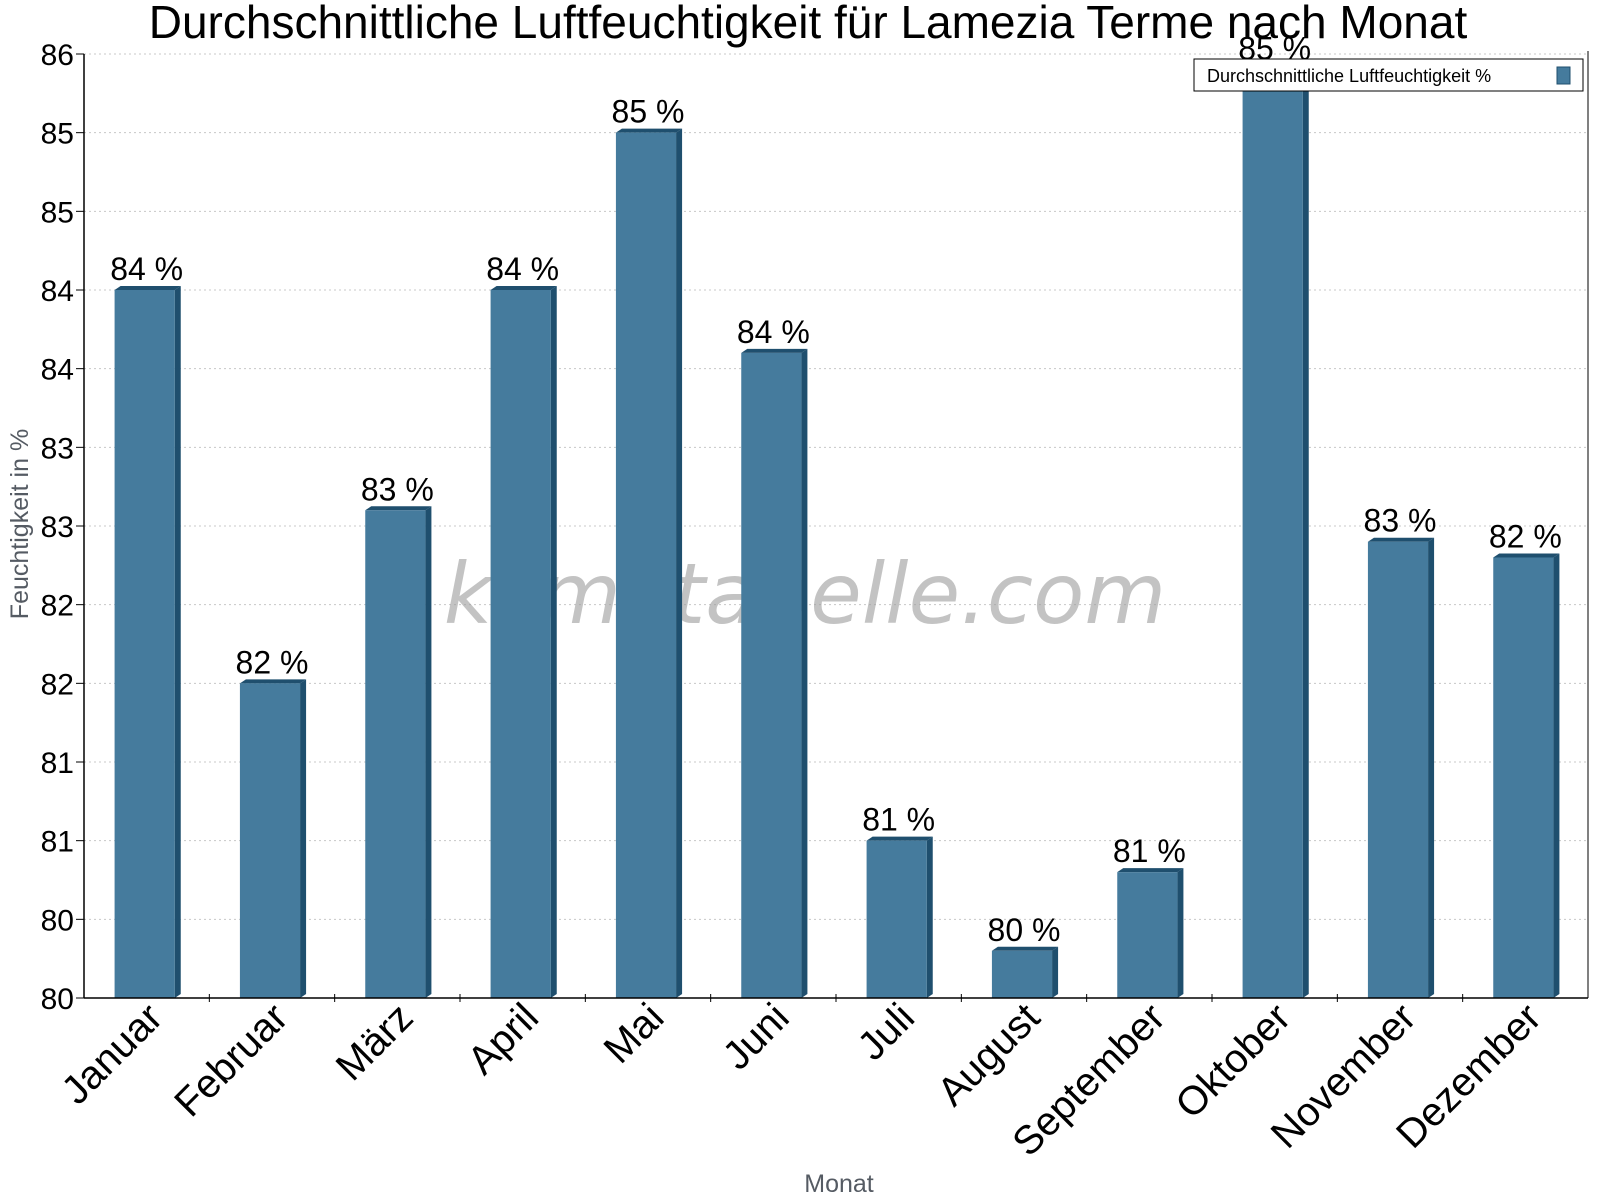 Image resolution: width=1600 pixels, height=1200 pixels. Describe the element at coordinates (886, 1032) in the screenshot. I see `x-tick-label: Juli` at that location.